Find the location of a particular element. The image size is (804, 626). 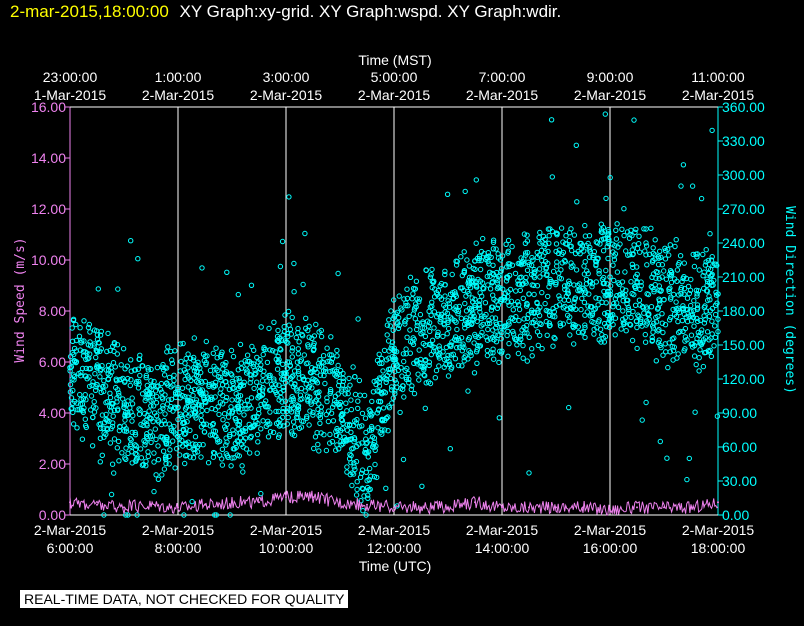

top-tick-date: 2-Mar-2015 is located at coordinates (502, 95).